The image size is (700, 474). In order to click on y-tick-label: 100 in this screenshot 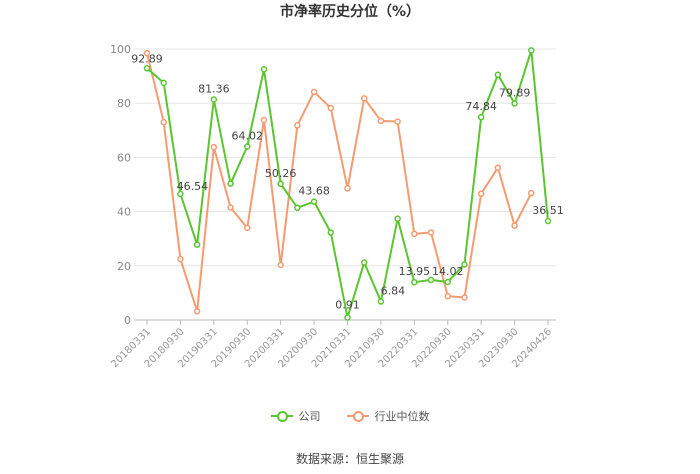, I will do `click(120, 49)`.